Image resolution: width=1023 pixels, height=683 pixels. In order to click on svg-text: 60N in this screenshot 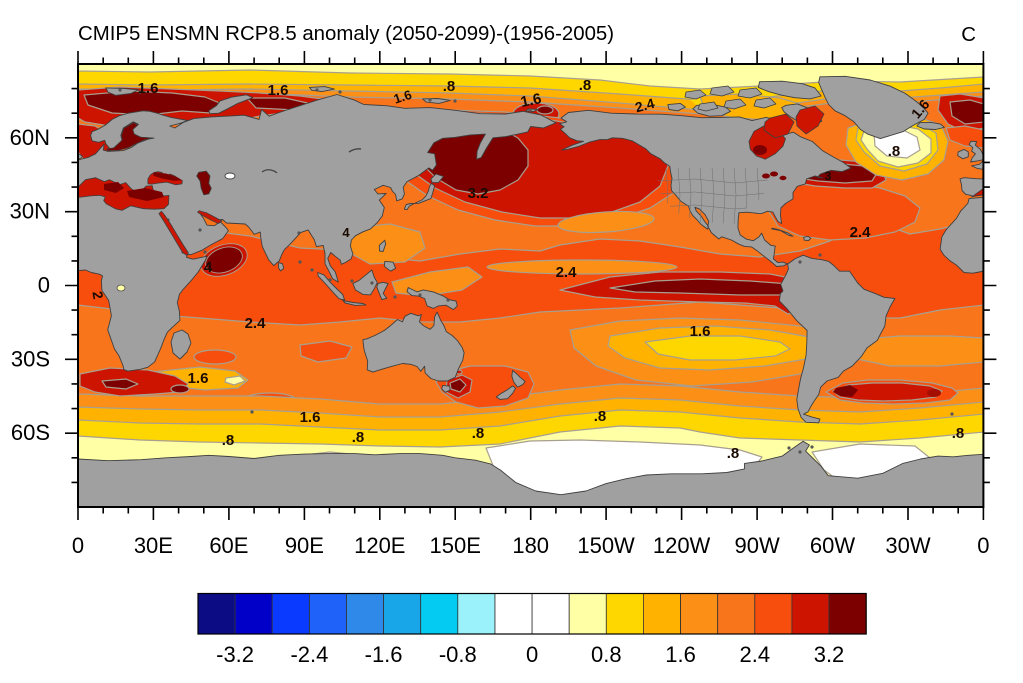, I will do `click(30, 137)`.